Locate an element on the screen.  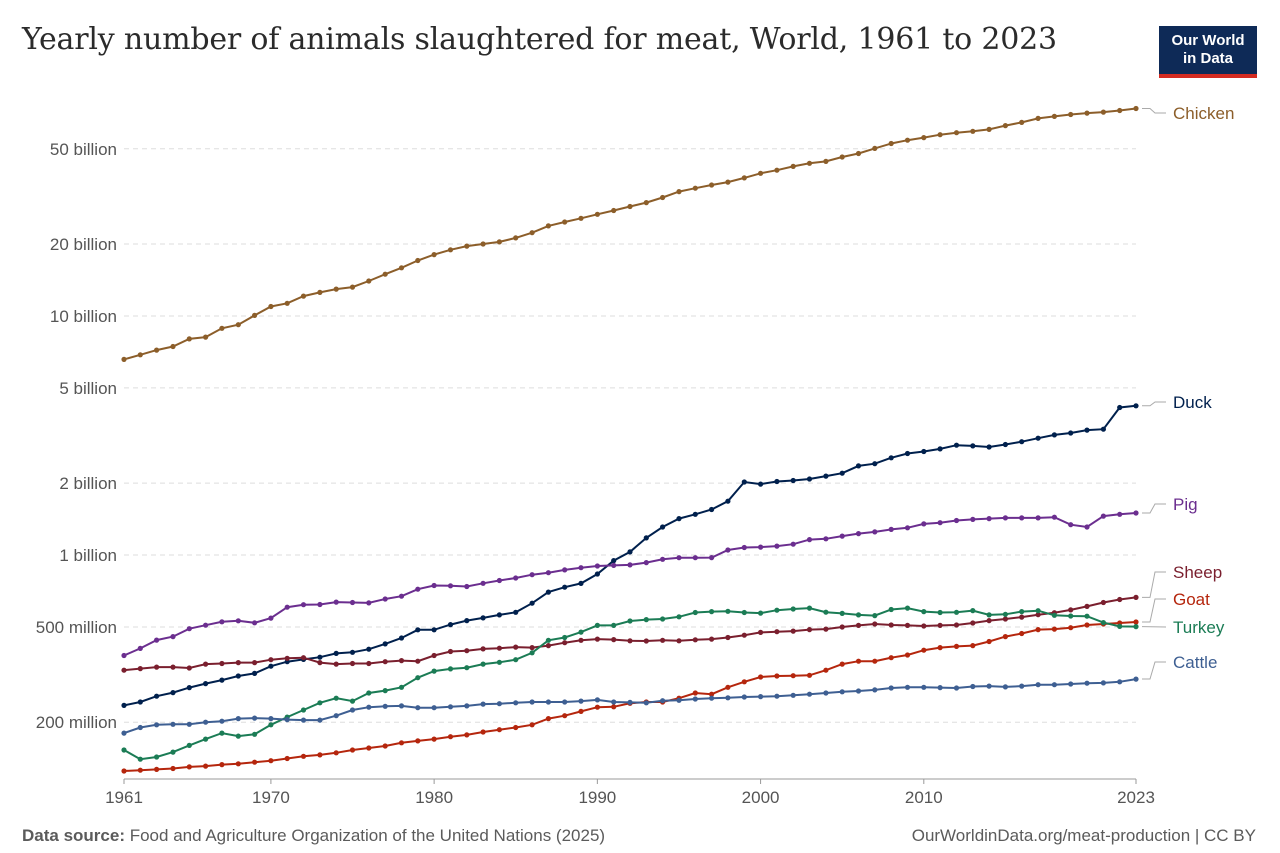
logo-line-1: Our World is located at coordinates (1208, 40).